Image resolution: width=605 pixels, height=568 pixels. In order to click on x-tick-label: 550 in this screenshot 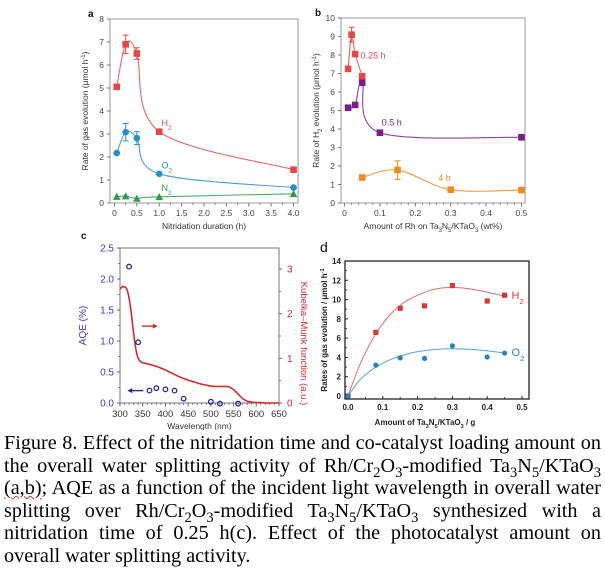, I will do `click(234, 414)`.